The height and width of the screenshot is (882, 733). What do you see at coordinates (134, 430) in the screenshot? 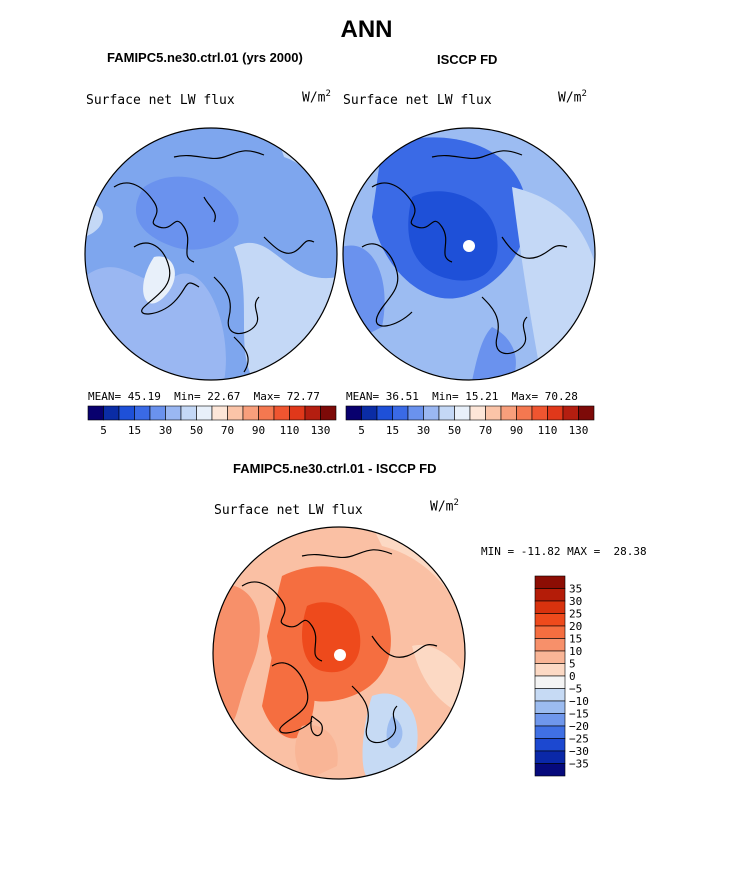
I see `panel-1-colorbar-tick-label: 15` at bounding box center [134, 430].